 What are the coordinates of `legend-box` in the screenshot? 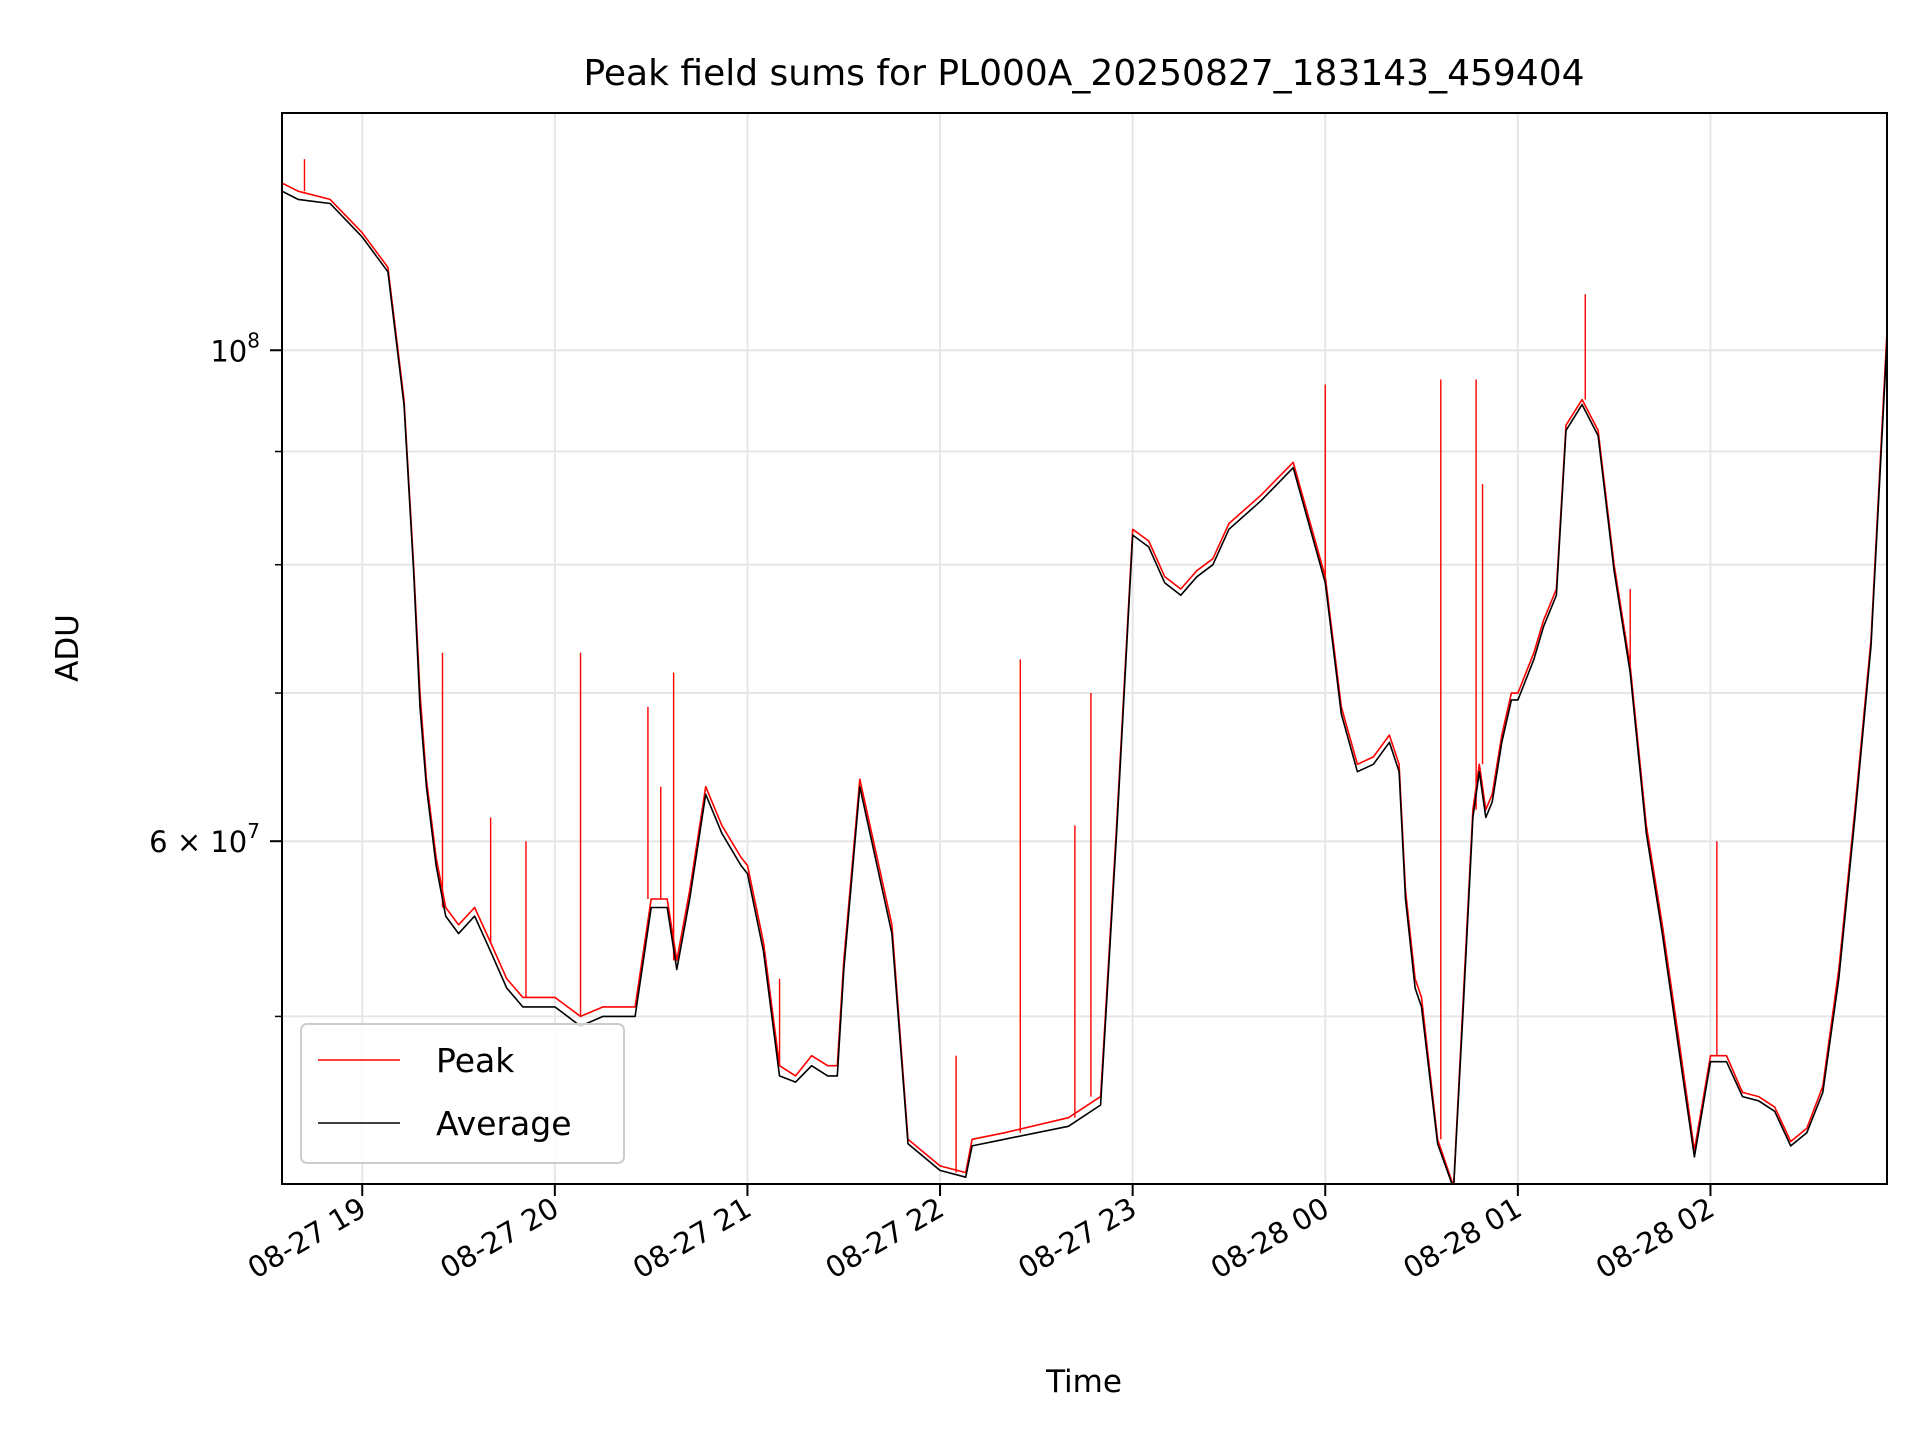 It's located at (462, 1093).